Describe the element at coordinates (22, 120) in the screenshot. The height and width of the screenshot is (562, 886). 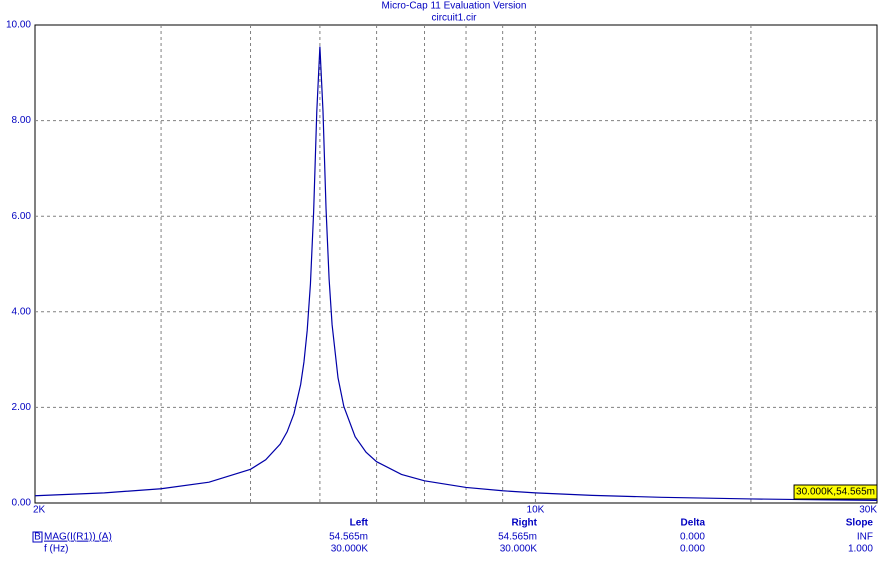
I see `y-tick-label: 8.00` at that location.